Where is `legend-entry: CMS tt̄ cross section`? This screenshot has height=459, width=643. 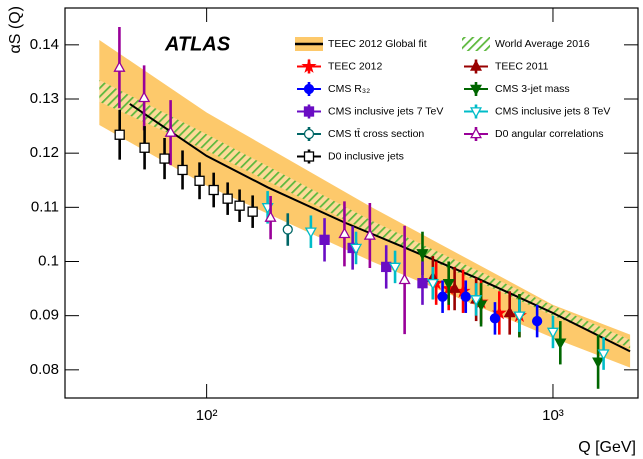
legend-entry: CMS tt̄ cross section is located at coordinates (360, 134).